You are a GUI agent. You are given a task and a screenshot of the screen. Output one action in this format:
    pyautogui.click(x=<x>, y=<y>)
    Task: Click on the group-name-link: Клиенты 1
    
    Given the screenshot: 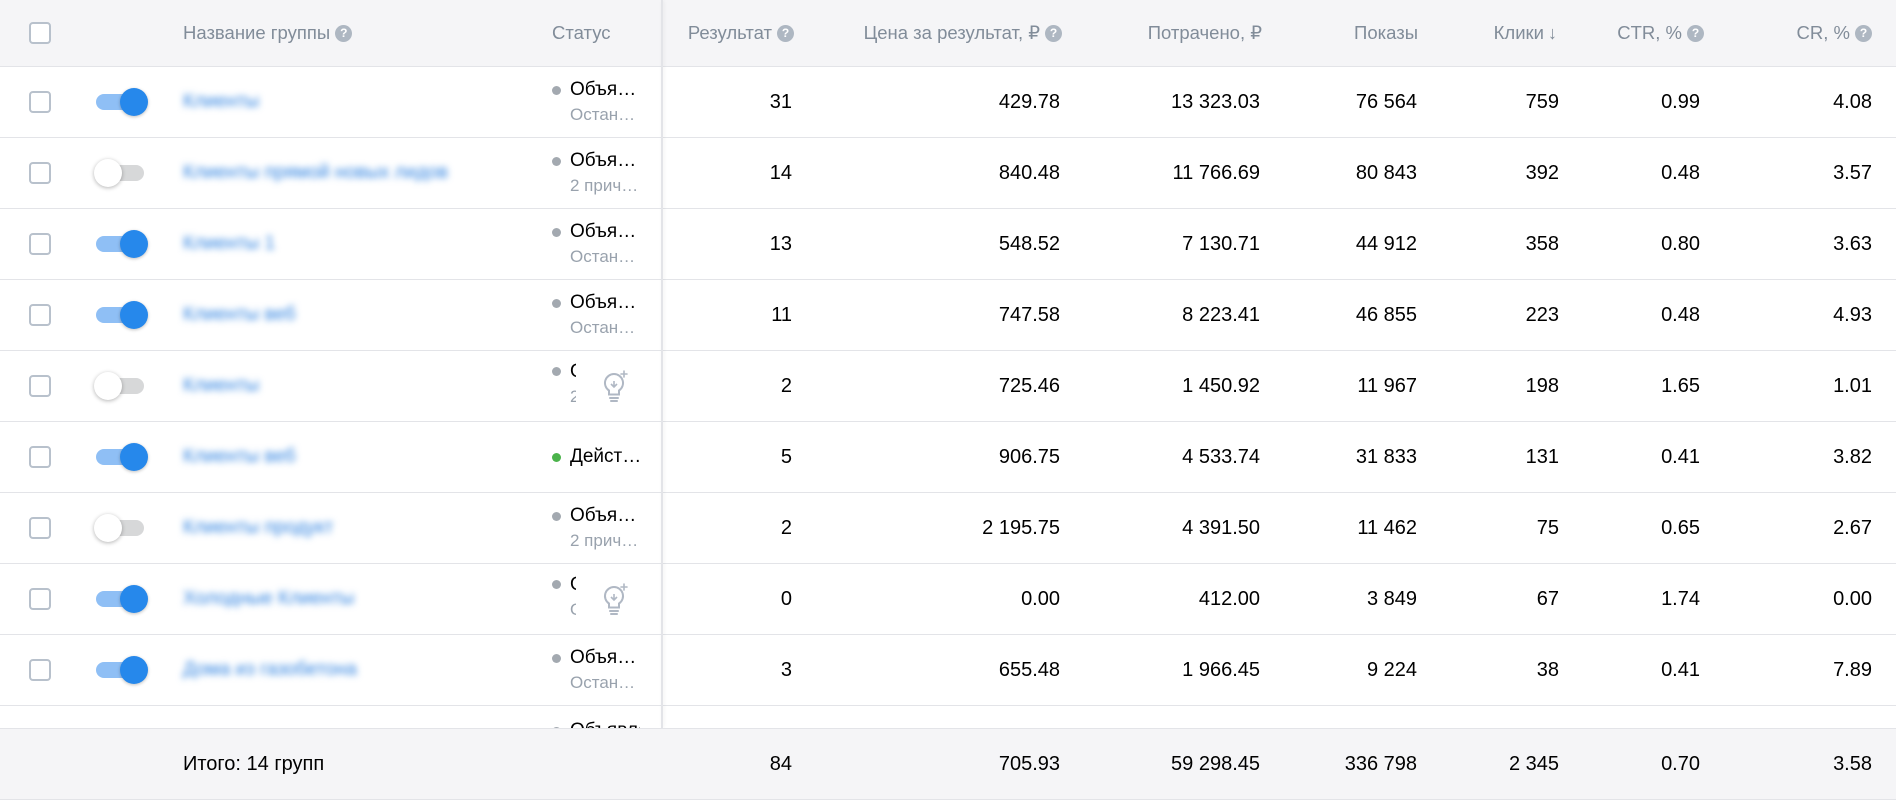 What is the action you would take?
    pyautogui.click(x=229, y=243)
    